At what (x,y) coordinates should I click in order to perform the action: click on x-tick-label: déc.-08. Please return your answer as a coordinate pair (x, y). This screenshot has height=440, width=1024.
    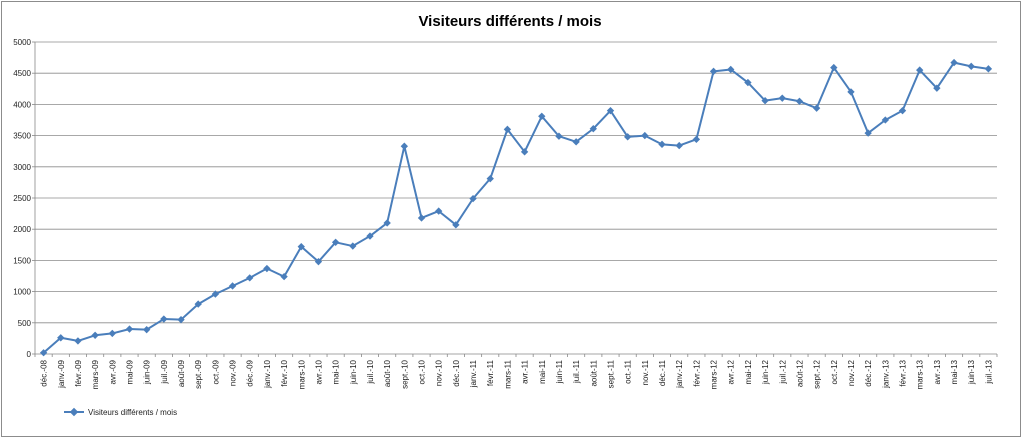
    Looking at the image, I should click on (44, 372).